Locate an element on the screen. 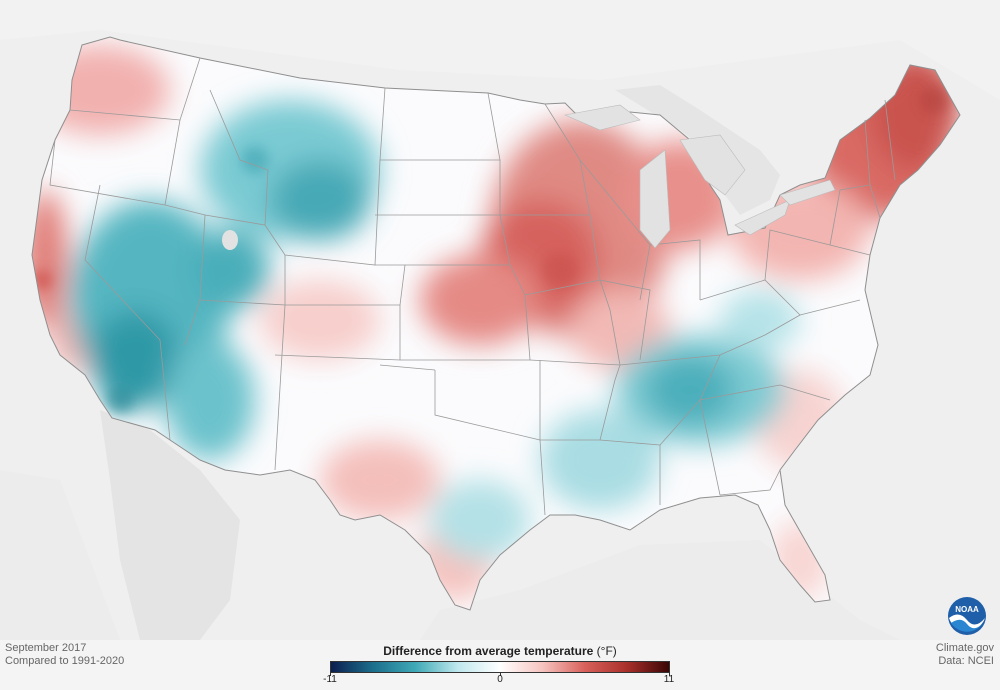 The width and height of the screenshot is (1000, 690). legend-title-text: Difference from average temperature is located at coordinates (488, 651).